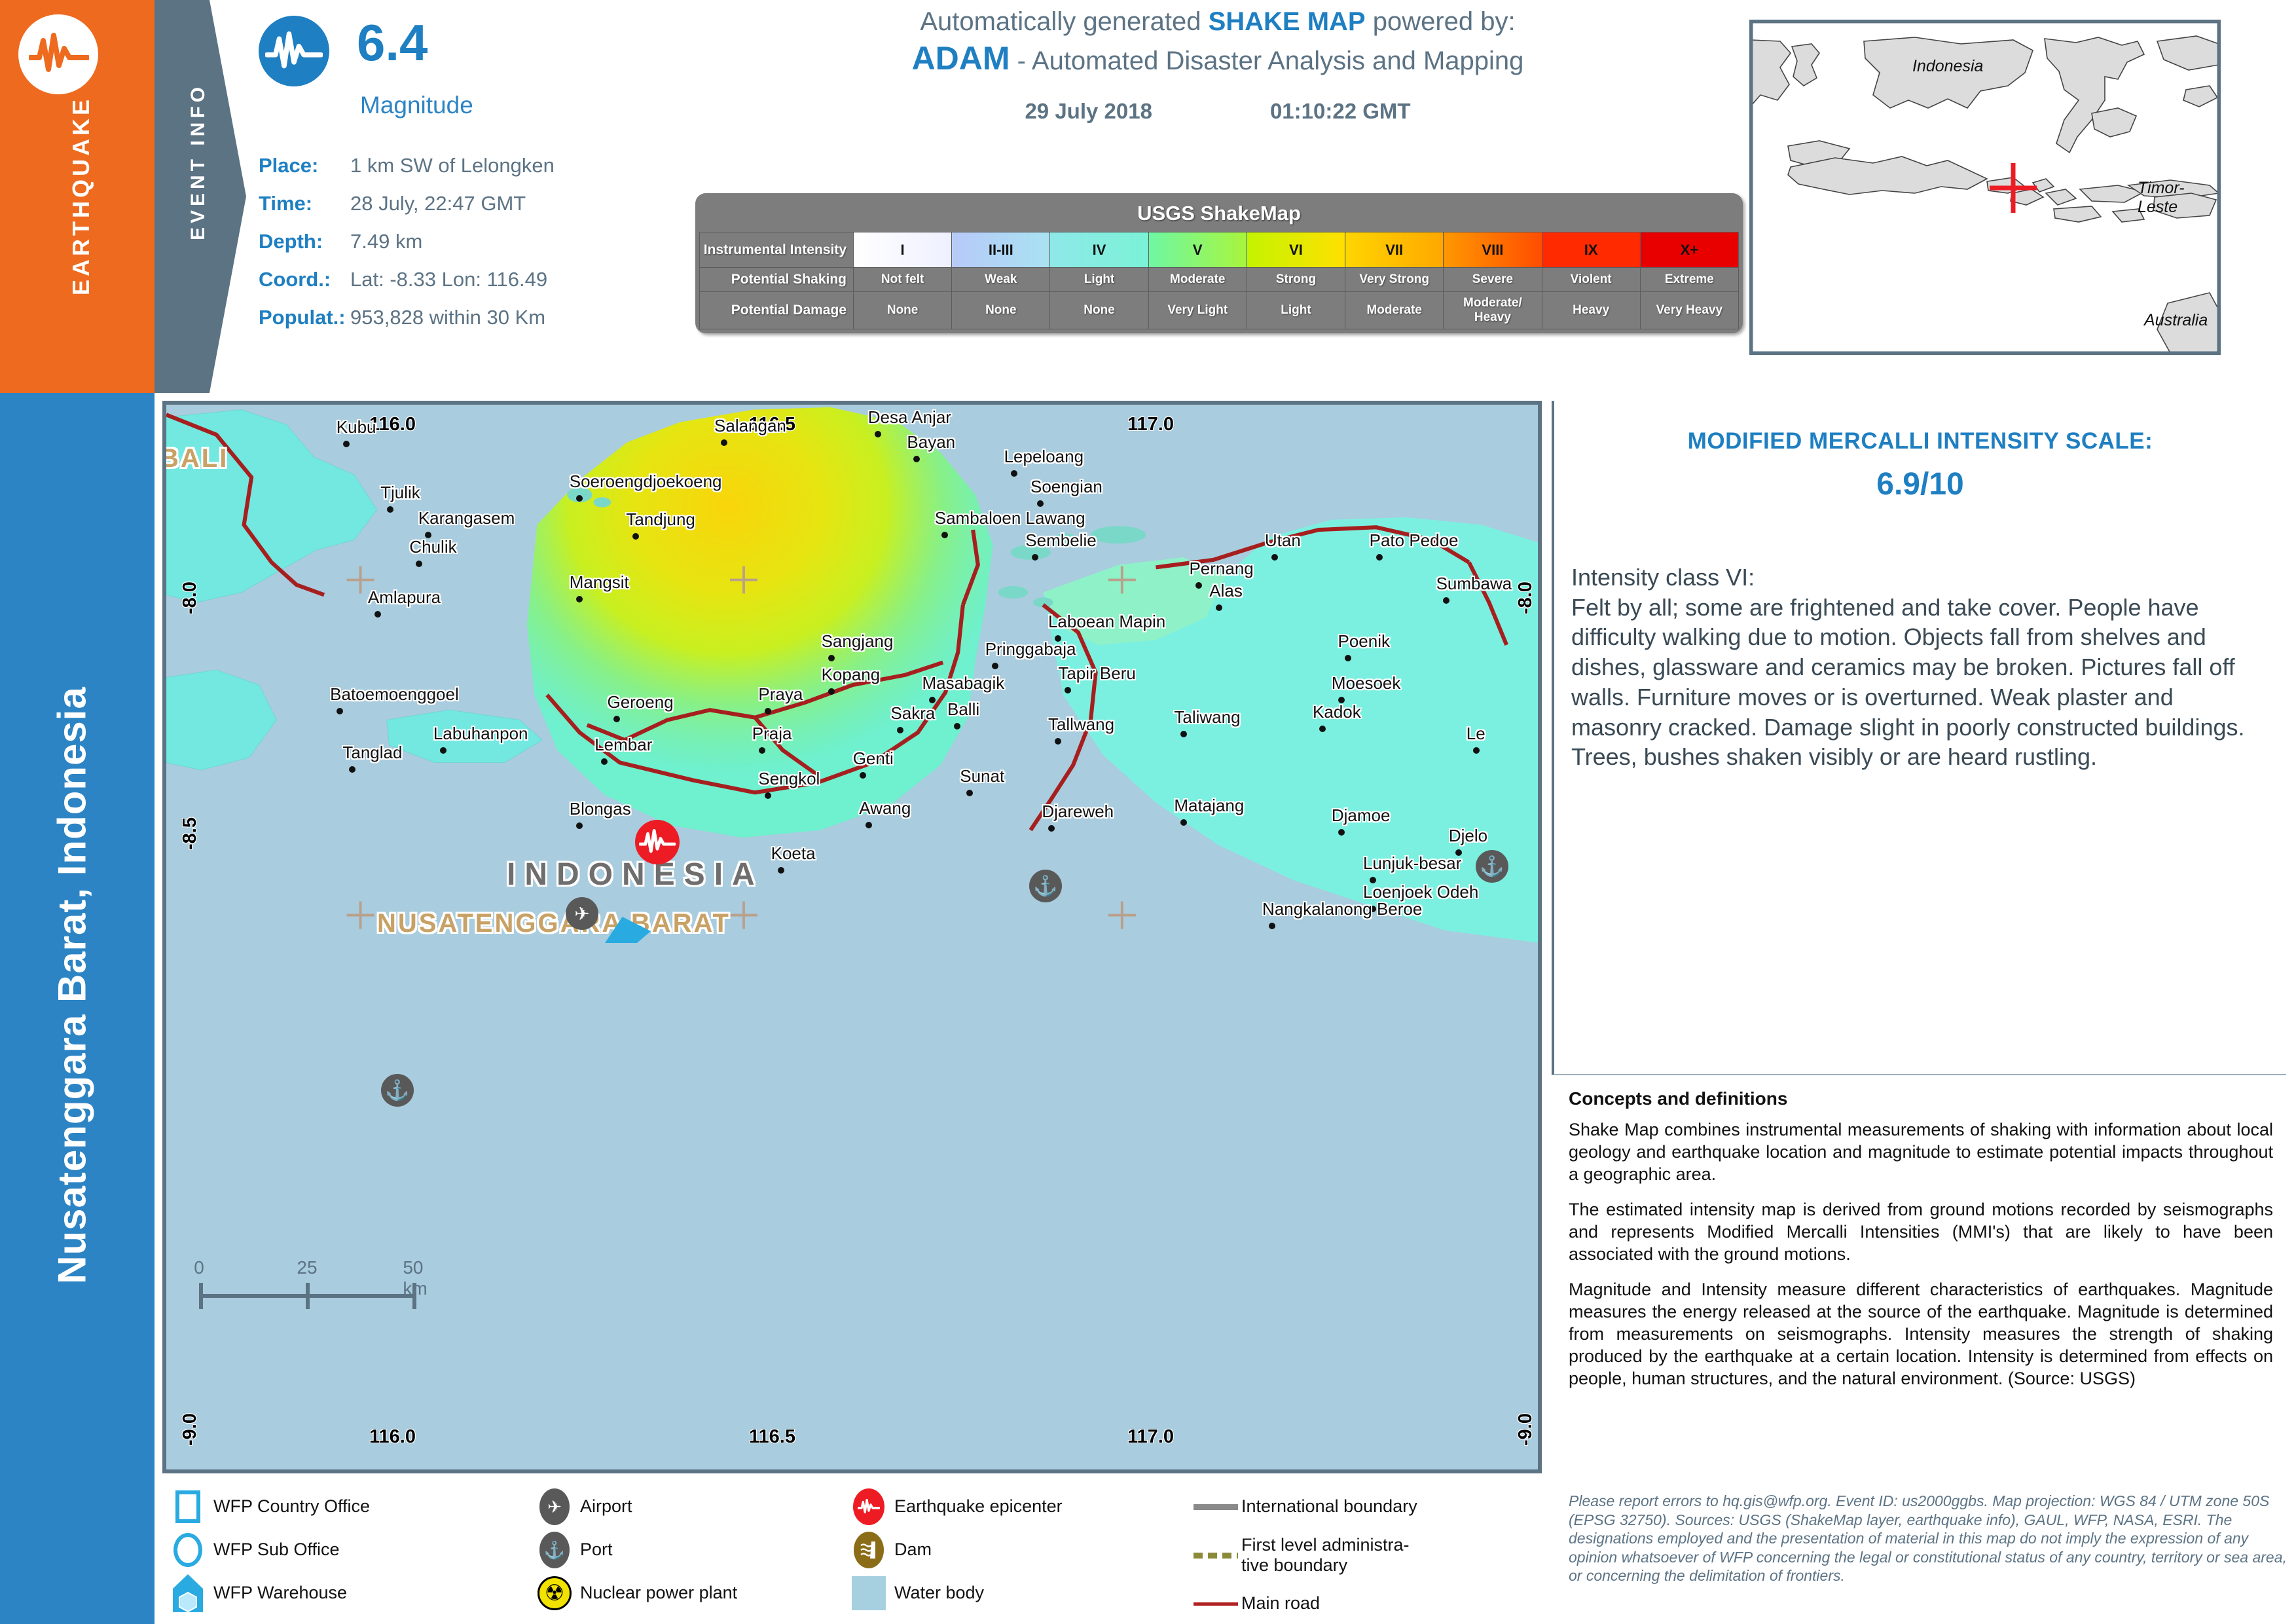 The image size is (2296, 1624). Describe the element at coordinates (1340, 110) in the screenshot. I see `header-time: 01:10:22 GMT` at that location.